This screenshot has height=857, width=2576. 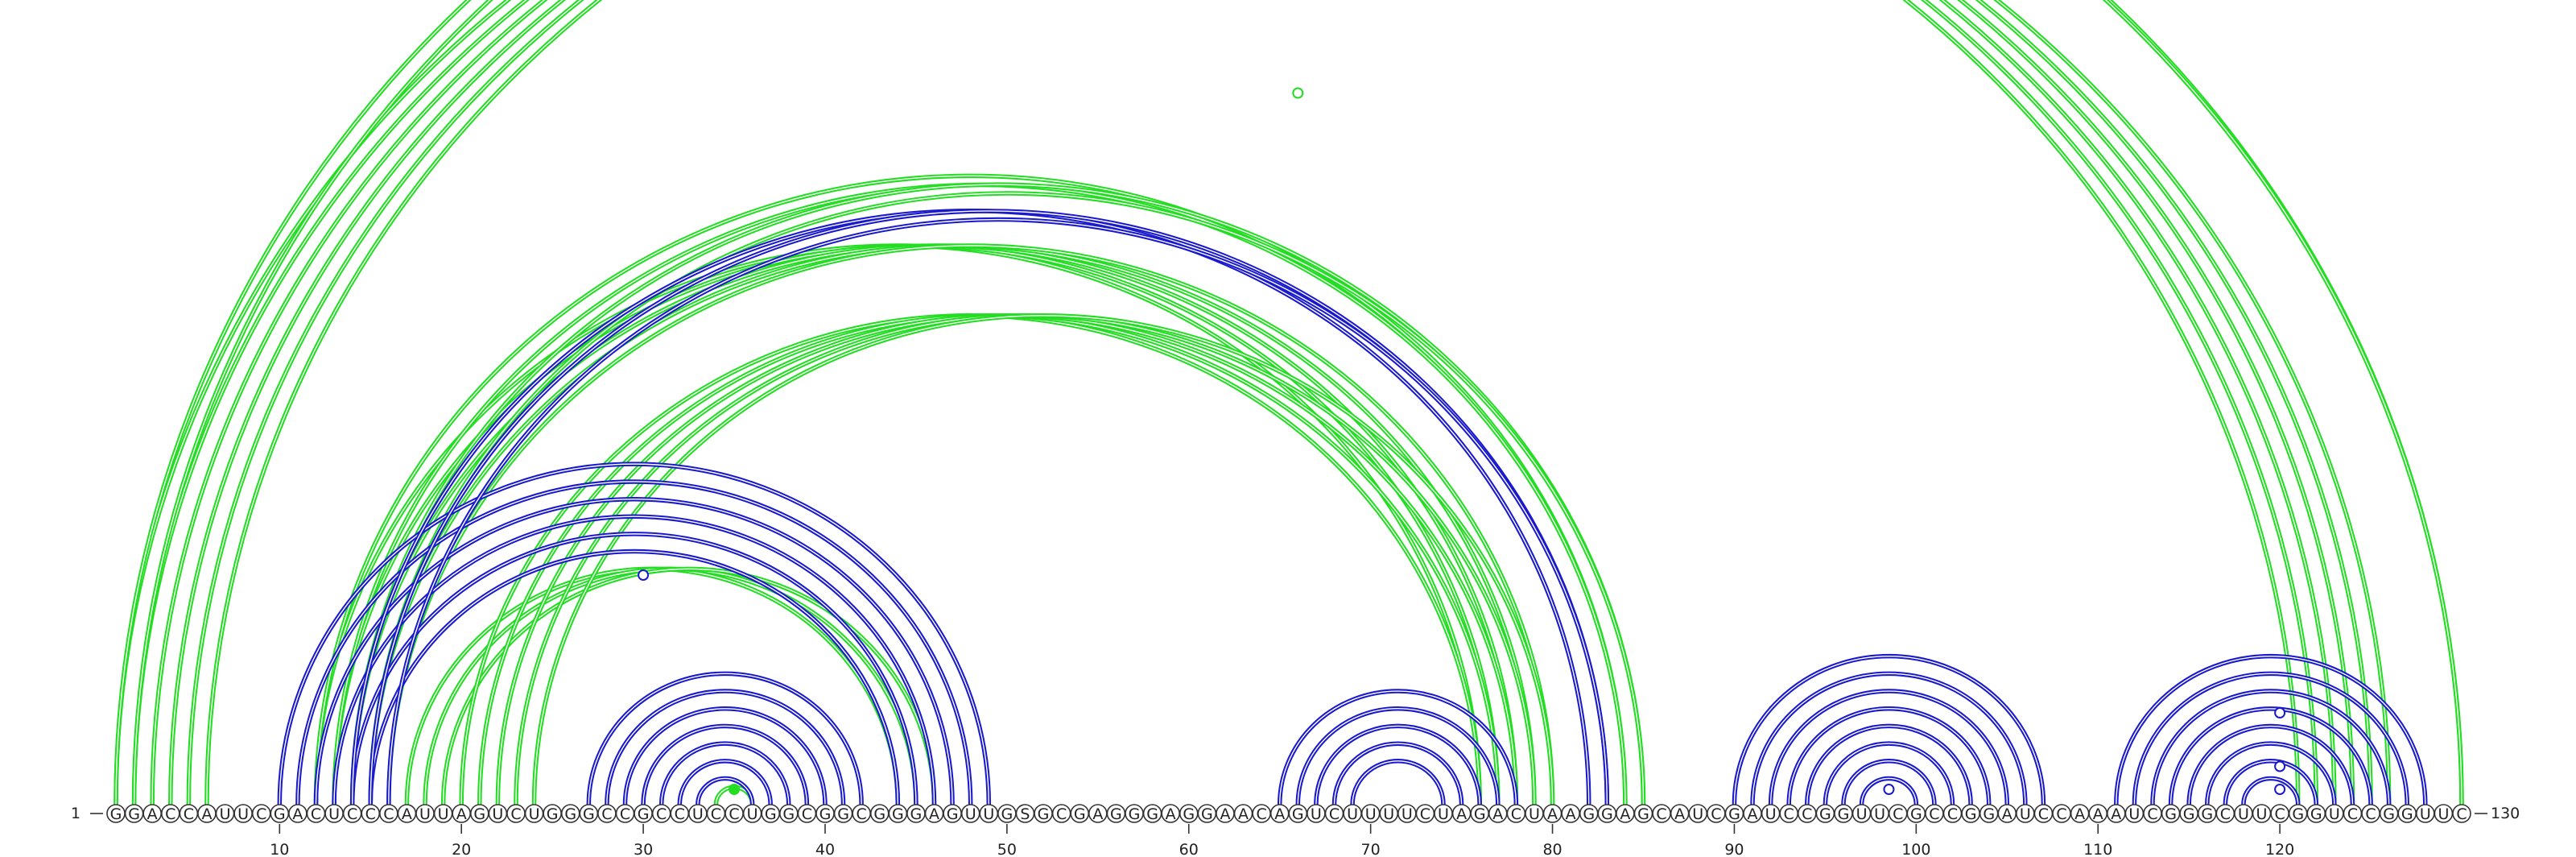 I want to click on end-label: 130, so click(x=2505, y=813).